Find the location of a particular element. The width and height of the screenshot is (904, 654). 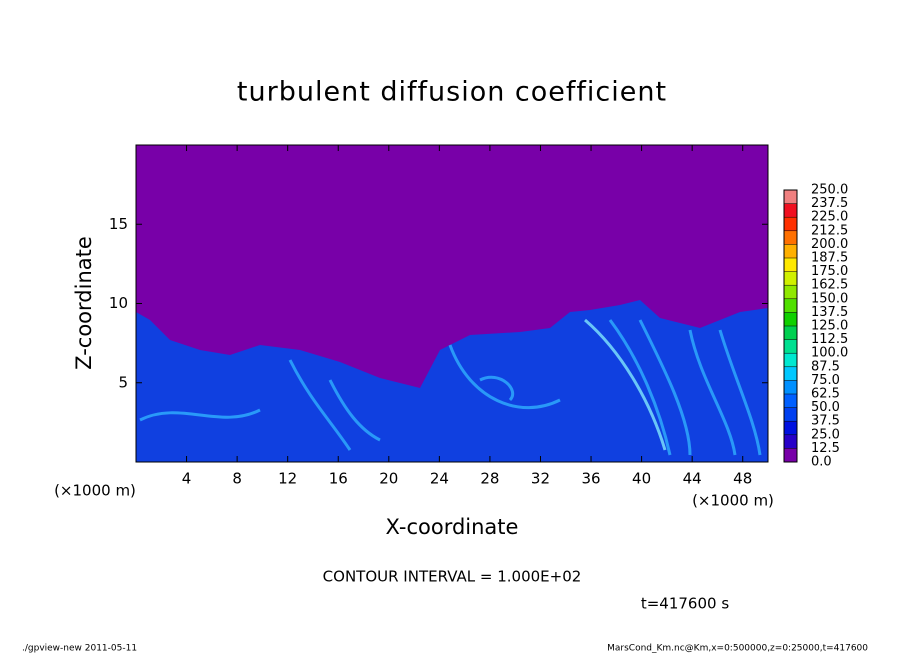

colorbar-label: 112.5 is located at coordinates (829, 339).